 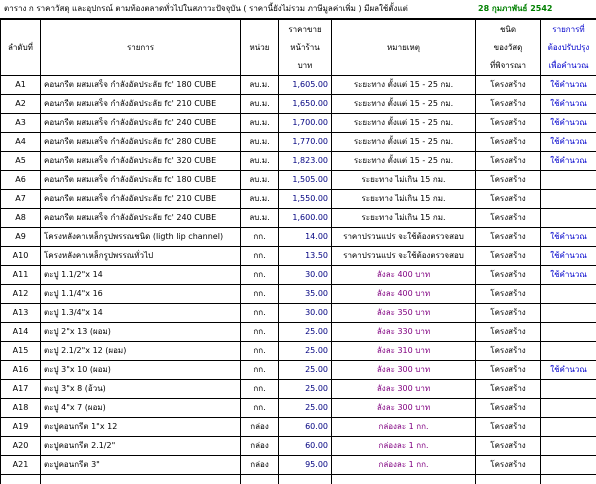 I want to click on cell: 13.50, so click(x=305, y=256).